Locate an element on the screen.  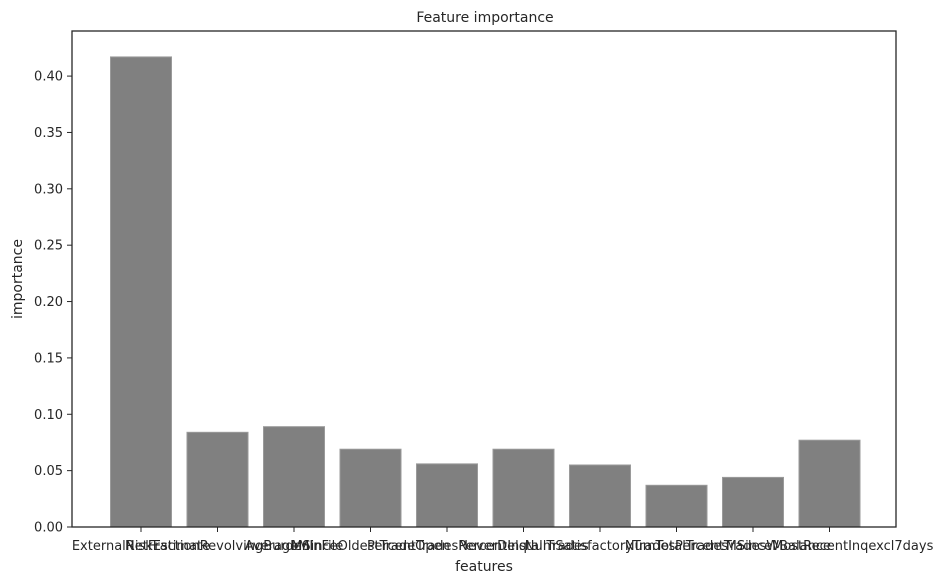
chart-title: Feature importance is located at coordinates (484, 18).